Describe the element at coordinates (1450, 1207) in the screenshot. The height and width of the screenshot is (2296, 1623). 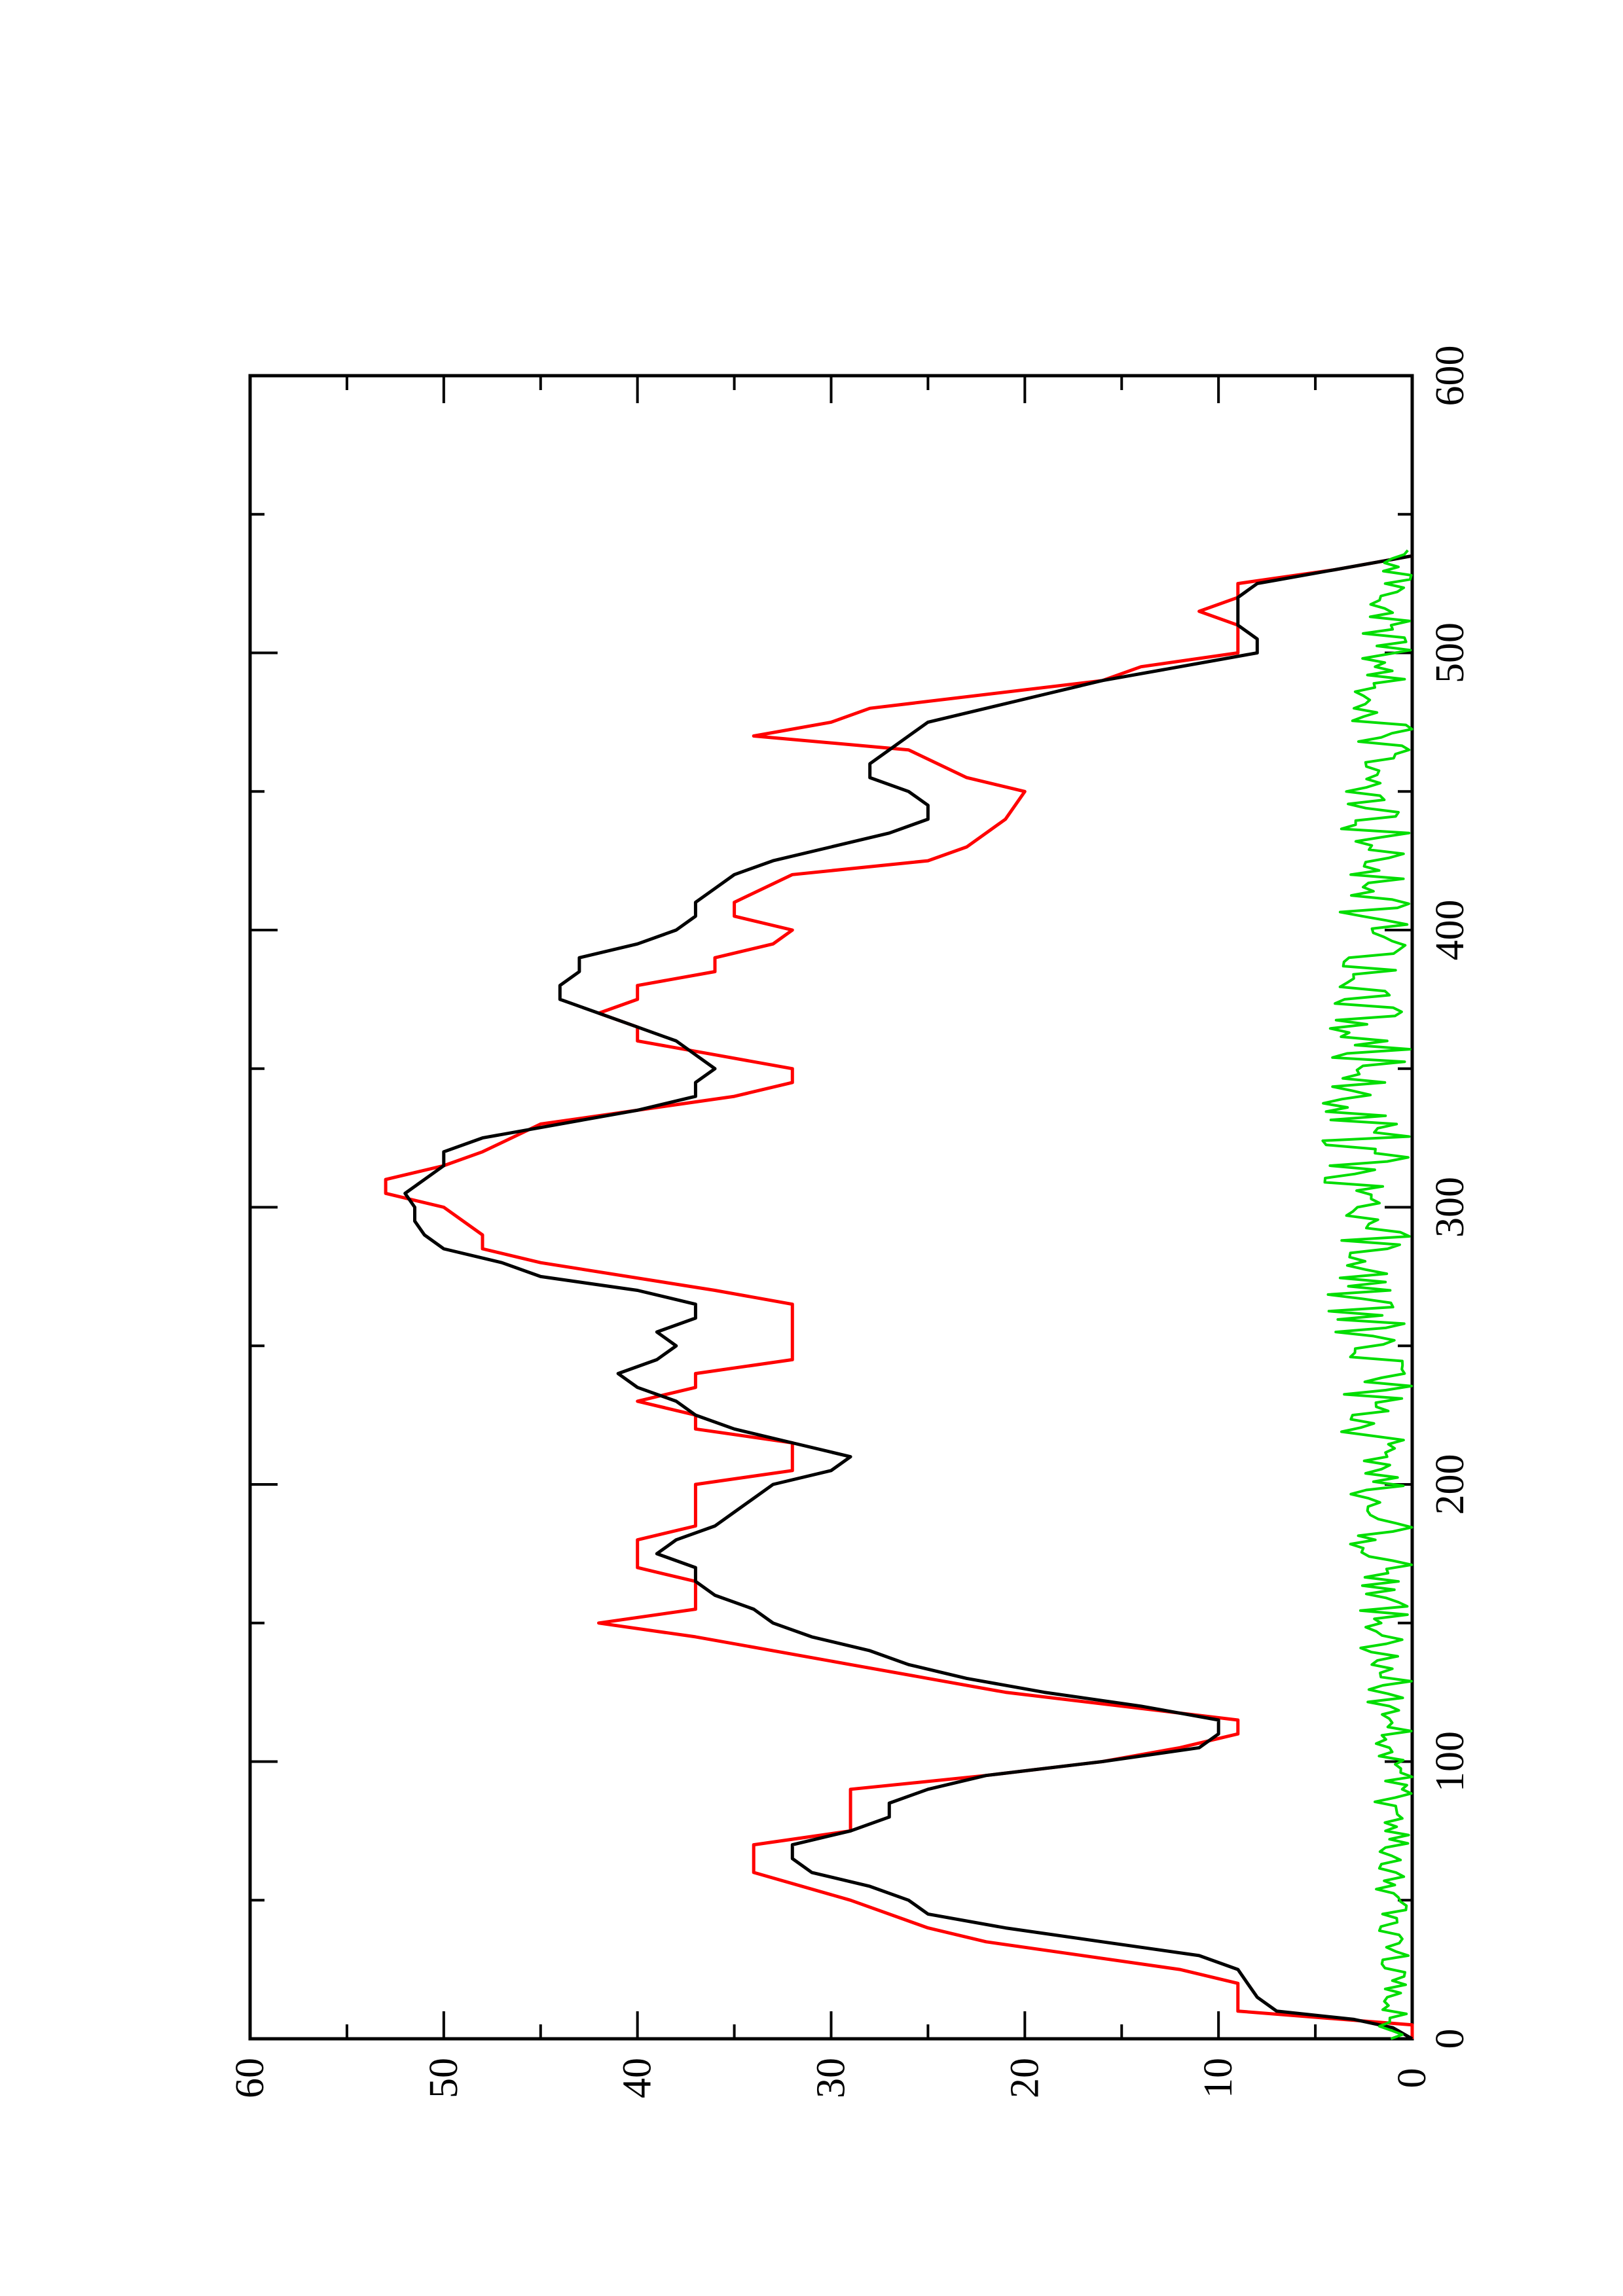
I see `x-tick-label: 300` at that location.